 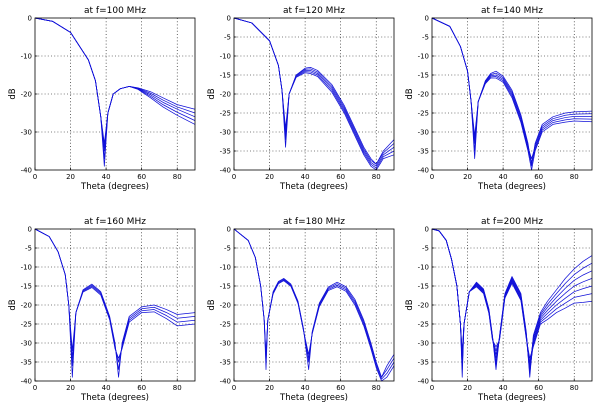 What do you see at coordinates (115, 11) in the screenshot?
I see `chart-title: at f=100 MHz` at bounding box center [115, 11].